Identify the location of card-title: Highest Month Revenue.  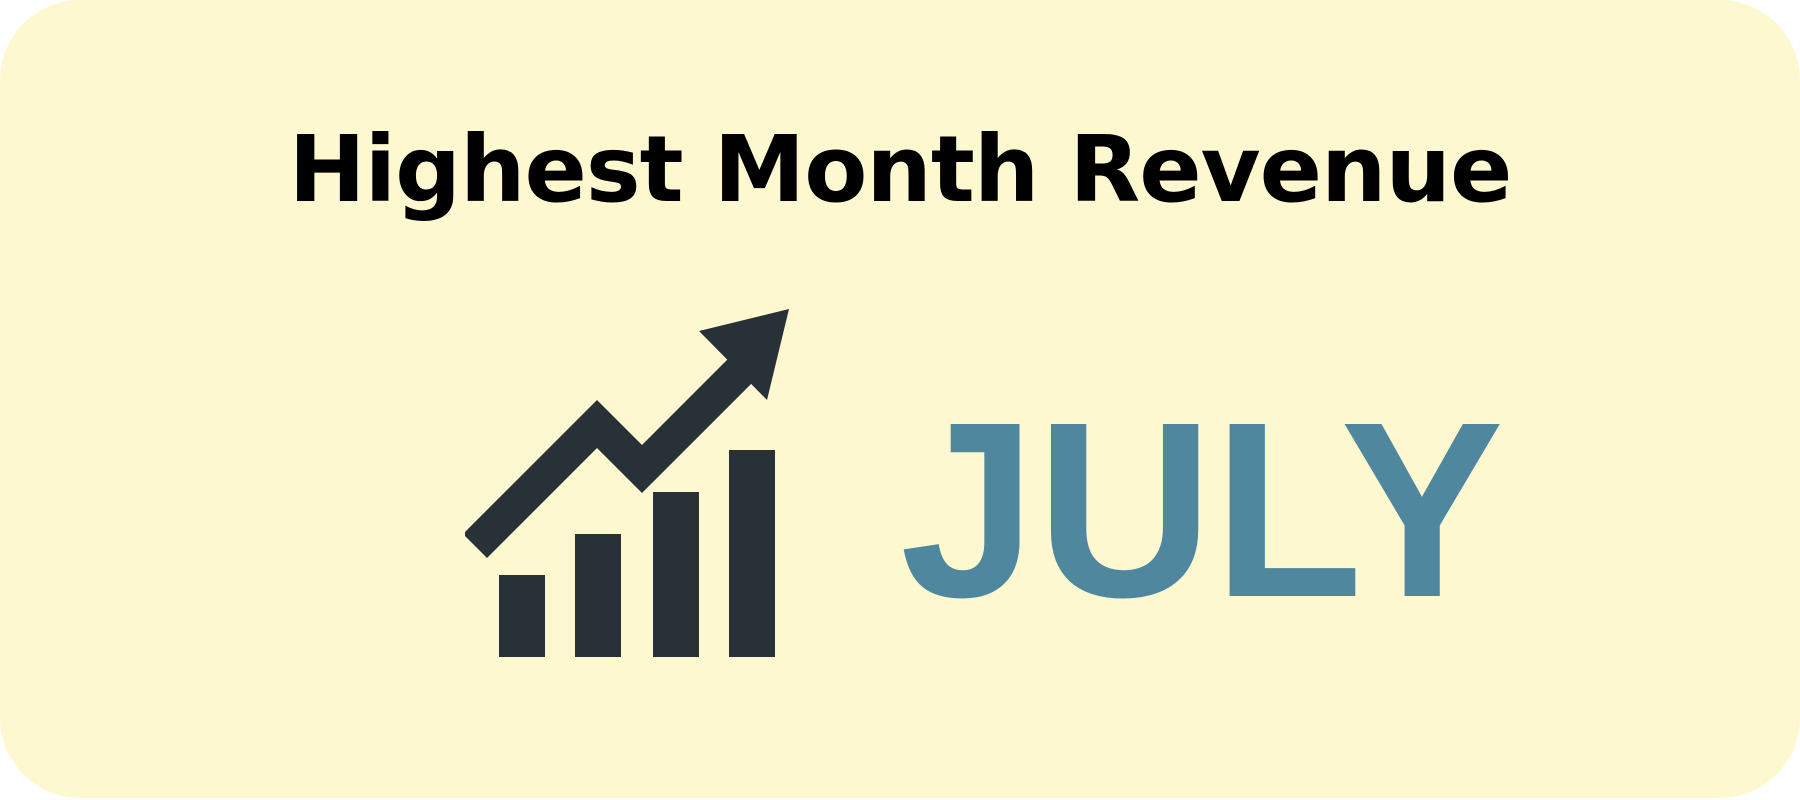
(900, 169).